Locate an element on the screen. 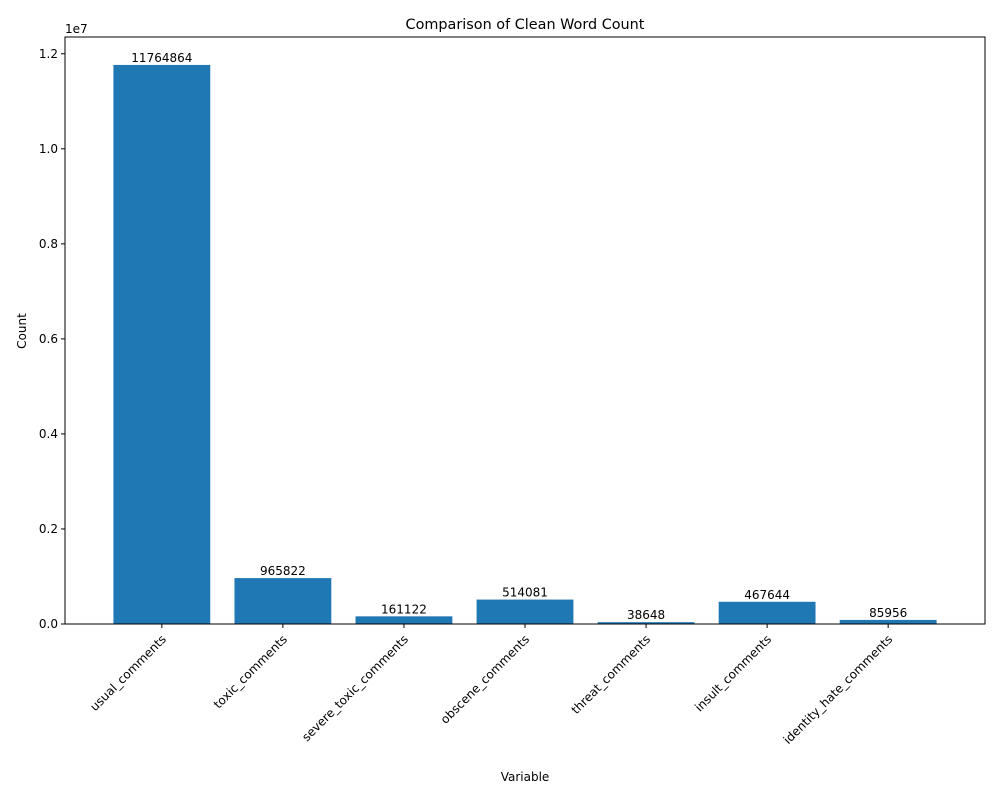  y-axis-ticks: 0.0 0.2 0.4 0.6 0.8 1.0 1.2 is located at coordinates (52, 339).